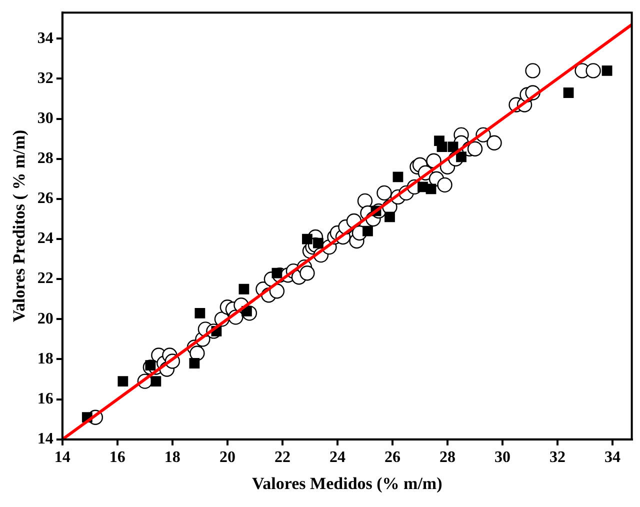 Image resolution: width=640 pixels, height=507 pixels. I want to click on x-tick-label: 24, so click(337, 457).